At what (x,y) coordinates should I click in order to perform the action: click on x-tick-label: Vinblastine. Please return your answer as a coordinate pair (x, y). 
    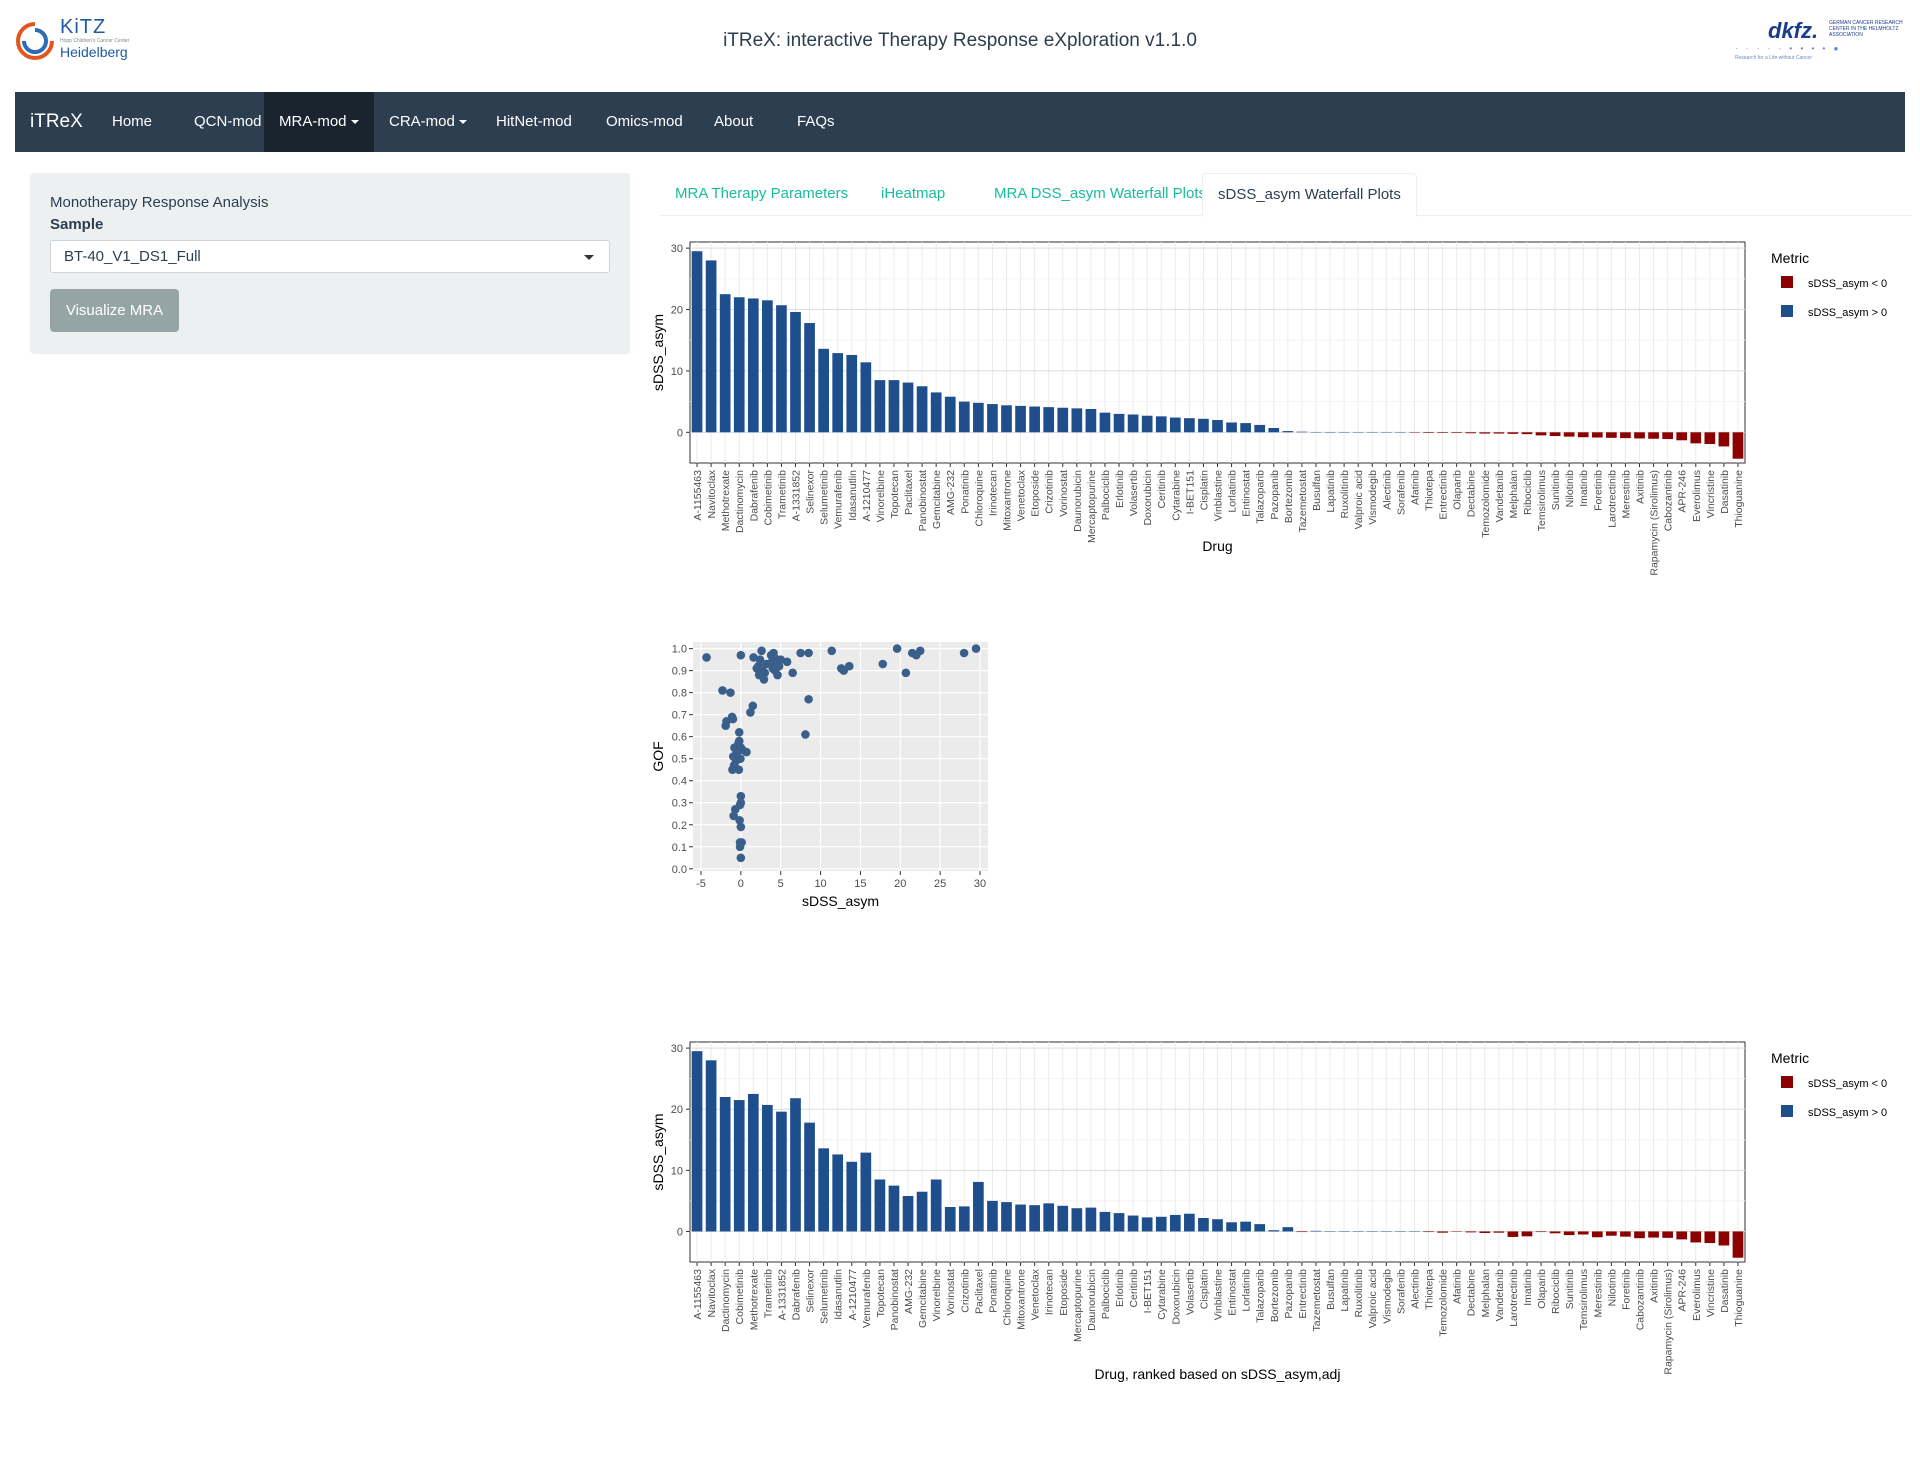
    Looking at the image, I should click on (1219, 1294).